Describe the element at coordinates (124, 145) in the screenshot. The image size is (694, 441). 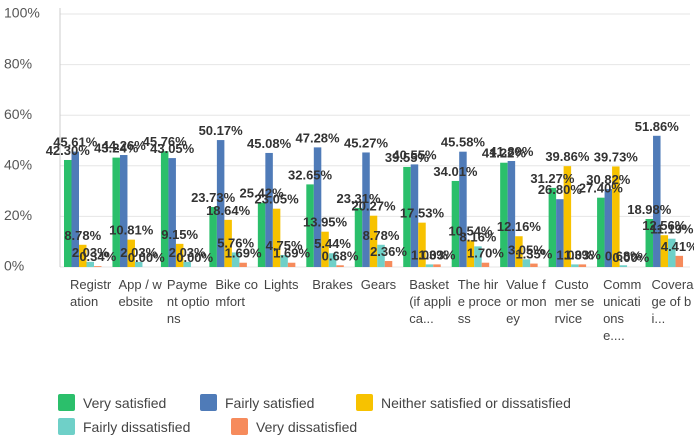
I see `value-label: 44.26%` at that location.